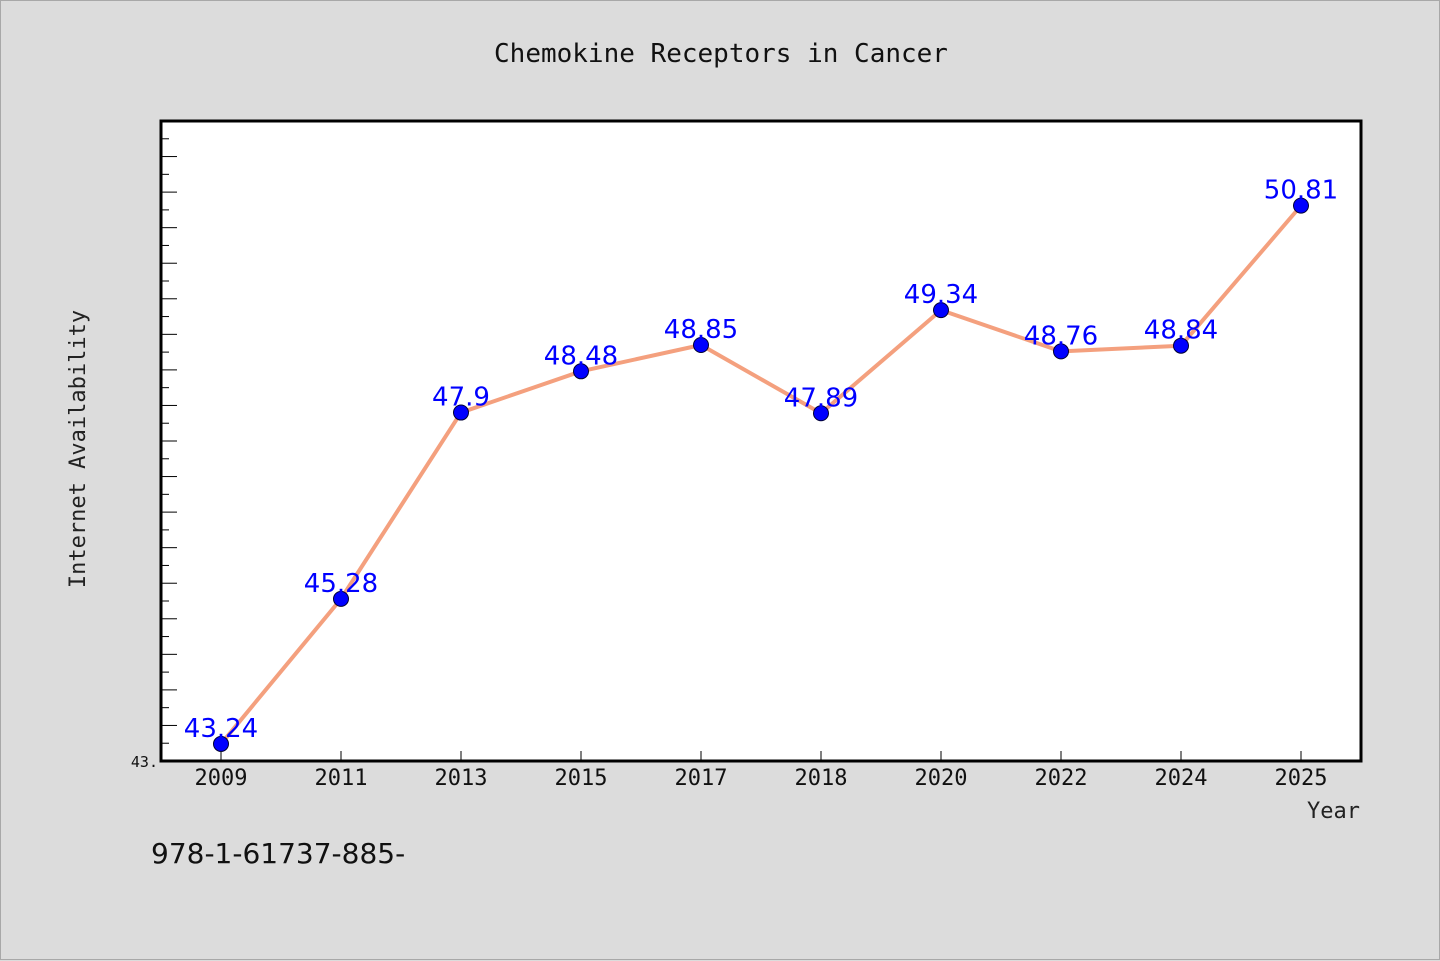 The image size is (1440, 961). I want to click on x-tick-label: 2017, so click(701, 778).